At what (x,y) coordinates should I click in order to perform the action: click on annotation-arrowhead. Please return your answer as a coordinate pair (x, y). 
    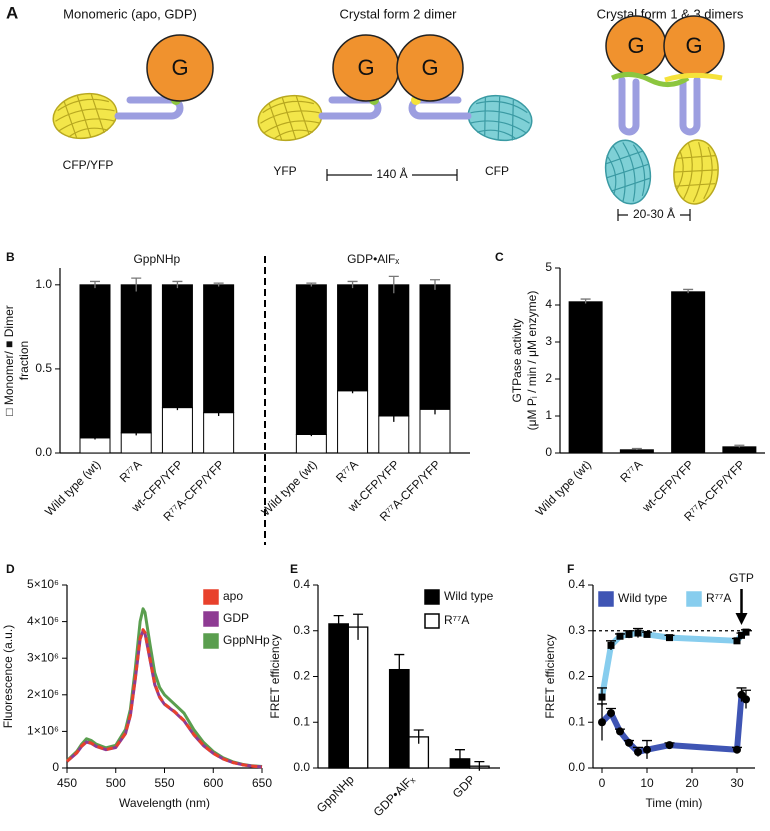
    Looking at the image, I should click on (741, 619).